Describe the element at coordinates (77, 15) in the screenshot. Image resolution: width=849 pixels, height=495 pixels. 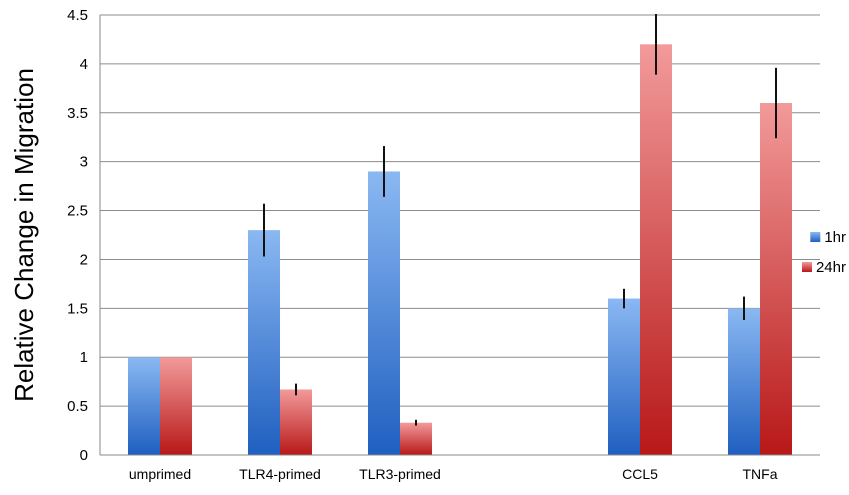
I see `y-tick-label: 4.5` at that location.